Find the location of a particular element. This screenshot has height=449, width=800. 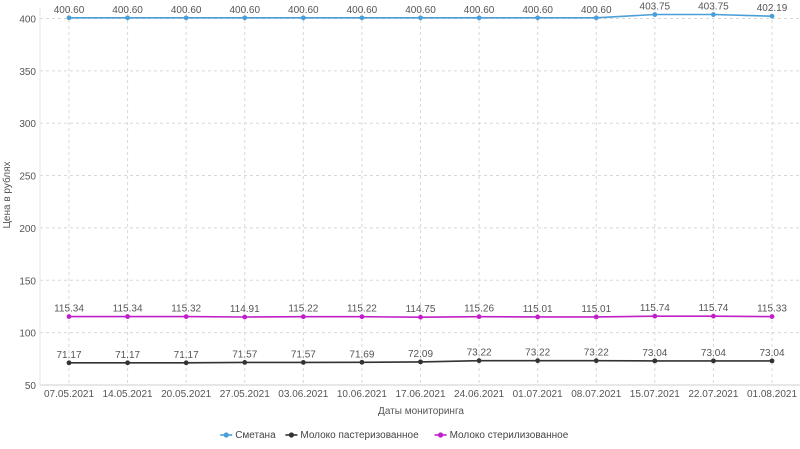

x-tick-label: 14.05.2021 is located at coordinates (128, 394).